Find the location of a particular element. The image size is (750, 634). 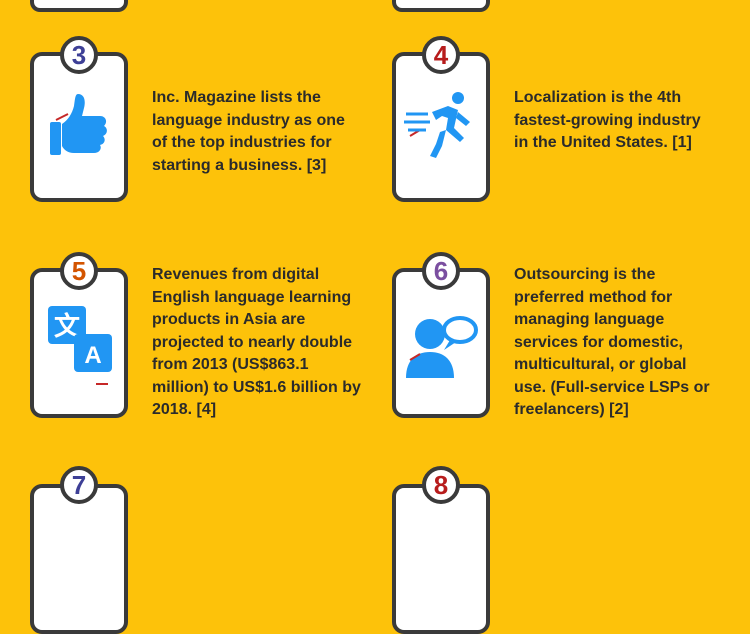

fact-number-badge-3: 3 is located at coordinates (79, 55).